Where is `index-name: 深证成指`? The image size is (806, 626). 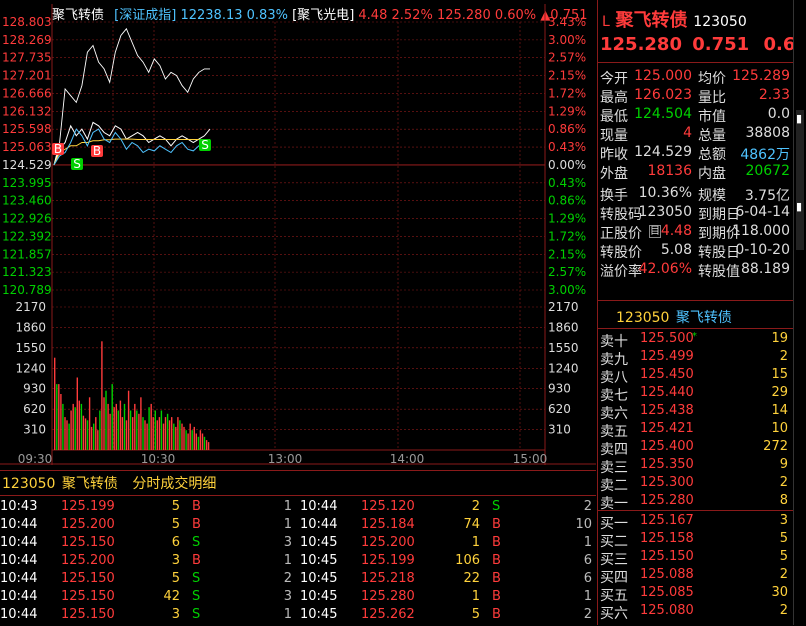 index-name: 深证成指 is located at coordinates (145, 15).